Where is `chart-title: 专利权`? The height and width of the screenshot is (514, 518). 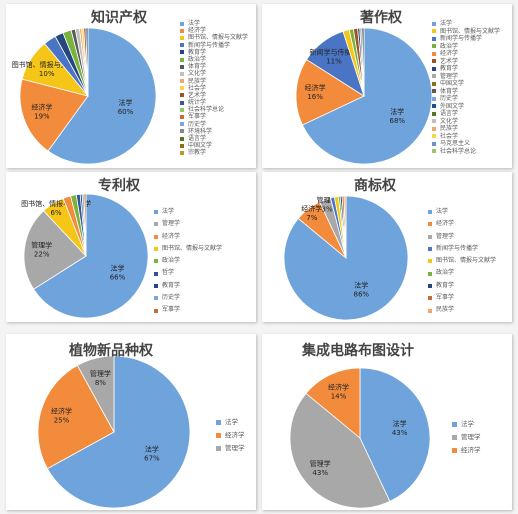 chart-title: 专利权 is located at coordinates (119, 186).